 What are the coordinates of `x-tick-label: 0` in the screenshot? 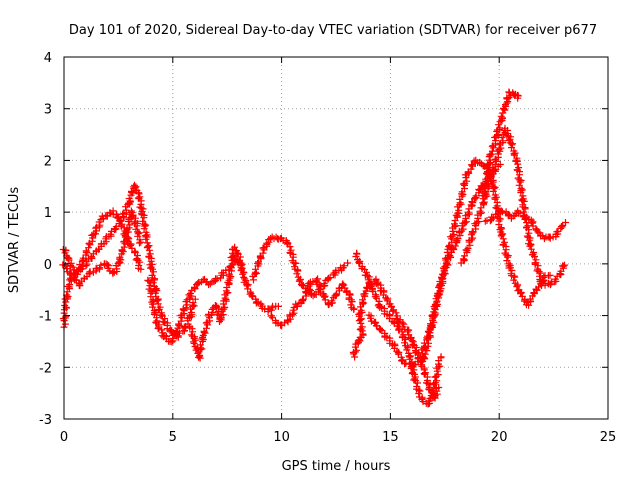 It's located at (64, 437).